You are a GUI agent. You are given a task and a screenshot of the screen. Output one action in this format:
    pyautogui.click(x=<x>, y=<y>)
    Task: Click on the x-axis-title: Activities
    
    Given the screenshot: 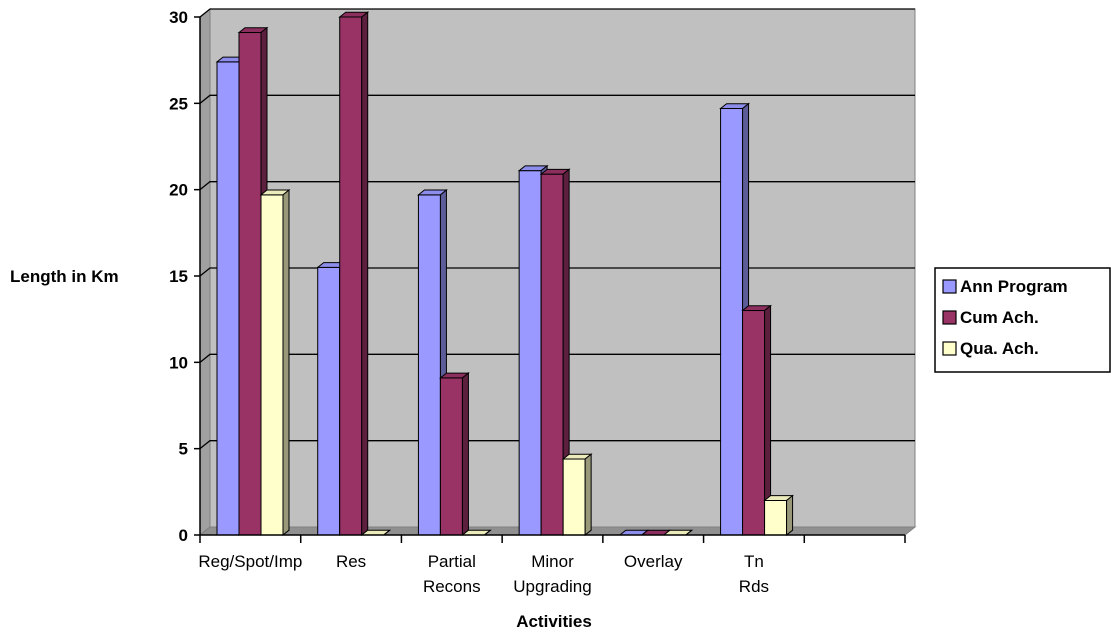 What is the action you would take?
    pyautogui.click(x=554, y=621)
    